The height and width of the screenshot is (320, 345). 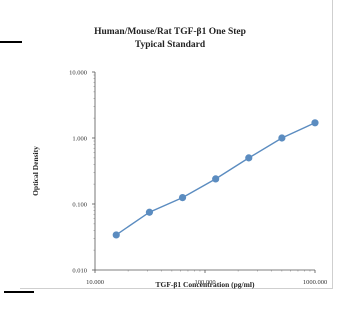 I want to click on y-tick-label: 1.000, so click(x=79, y=138).